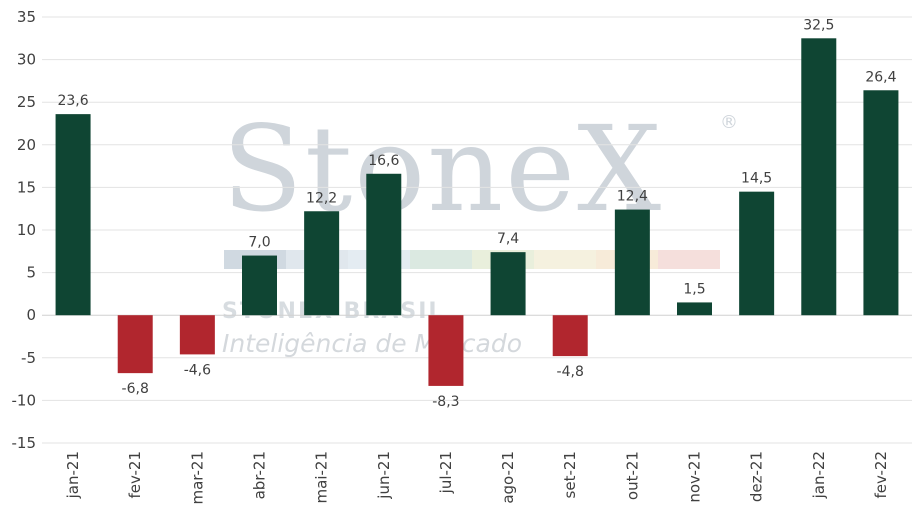 This screenshot has width=924, height=518. I want to click on x-tick-label: abr-21, so click(260, 475).